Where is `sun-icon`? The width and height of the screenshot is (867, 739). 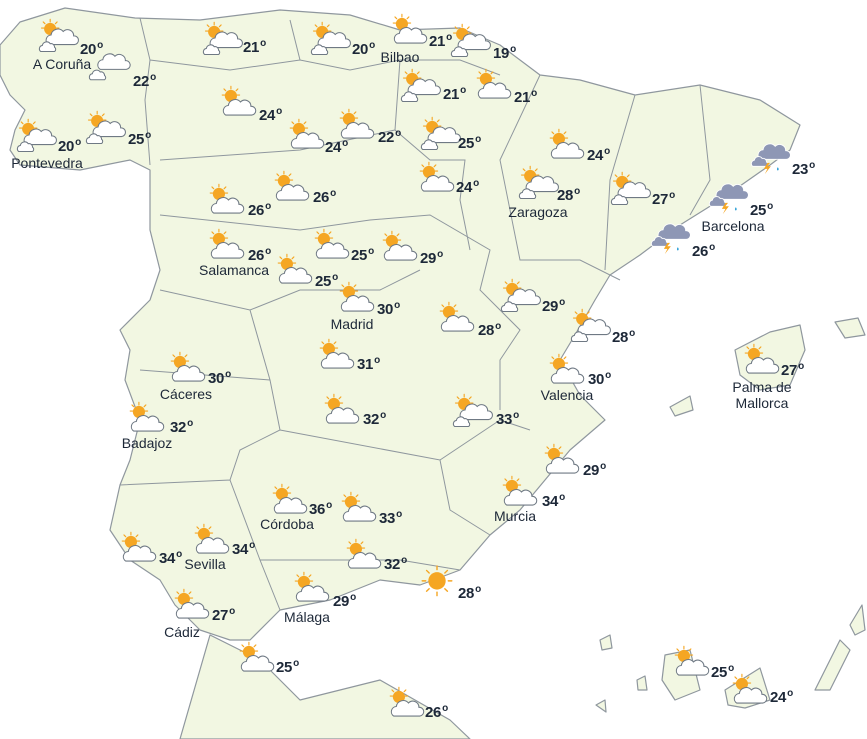
sun-icon is located at coordinates (437, 581).